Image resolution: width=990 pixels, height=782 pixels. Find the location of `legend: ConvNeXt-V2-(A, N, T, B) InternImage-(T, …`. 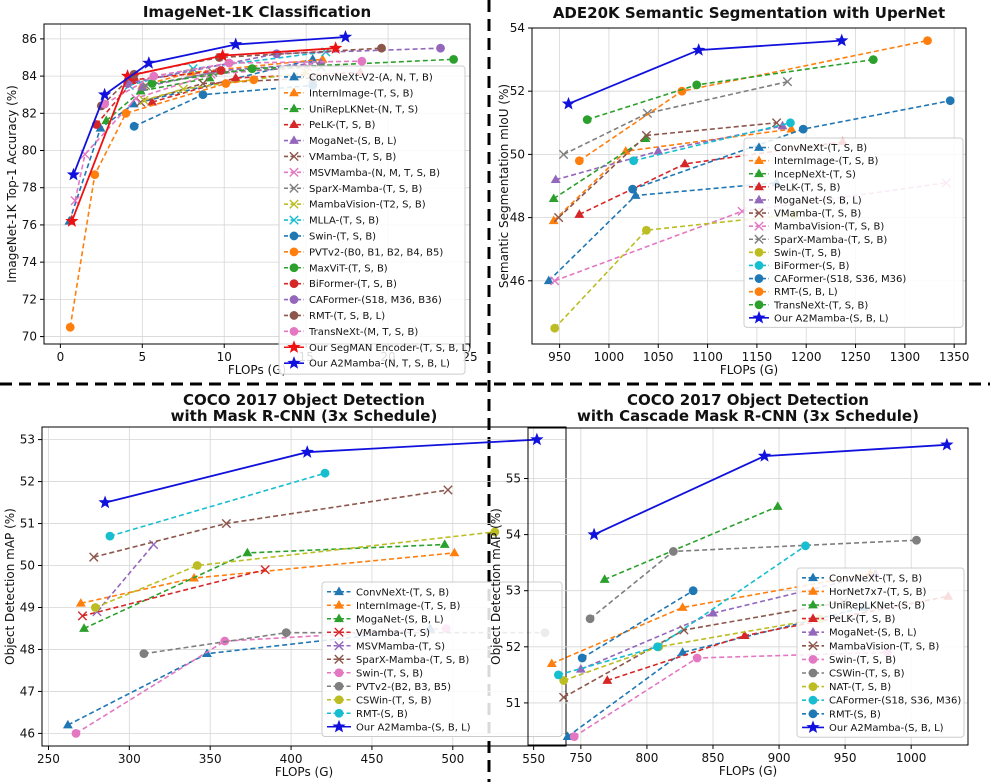

legend: ConvNeXt-V2-(A, N, T, B) InternImage-(T, … is located at coordinates (374, 220).